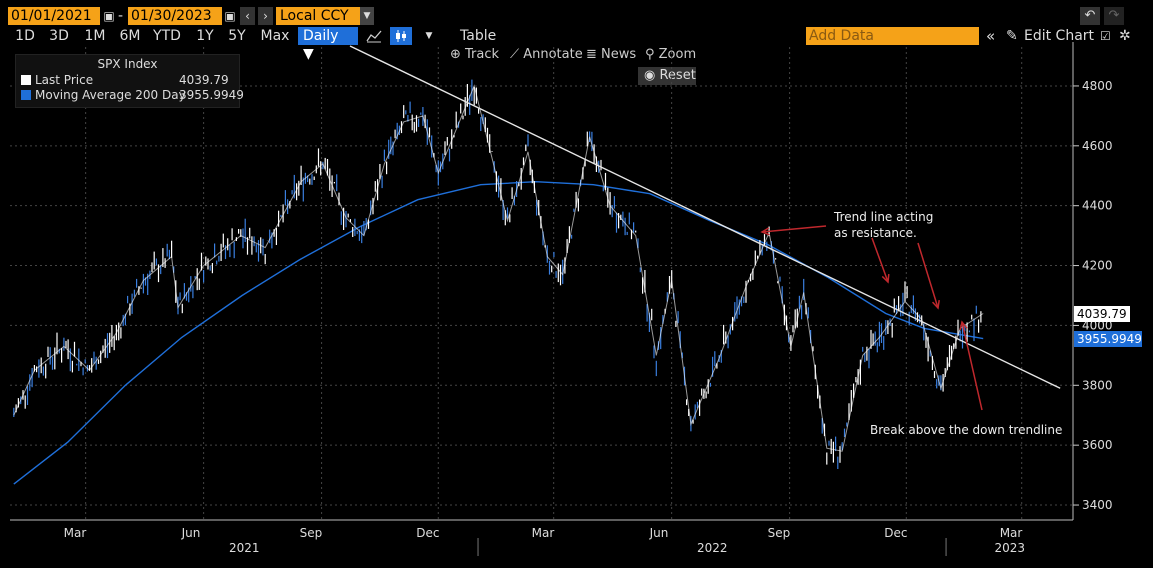 This screenshot has height=568, width=1153. What do you see at coordinates (1059, 36) in the screenshot?
I see `edit-chart-button: Edit Chart` at bounding box center [1059, 36].